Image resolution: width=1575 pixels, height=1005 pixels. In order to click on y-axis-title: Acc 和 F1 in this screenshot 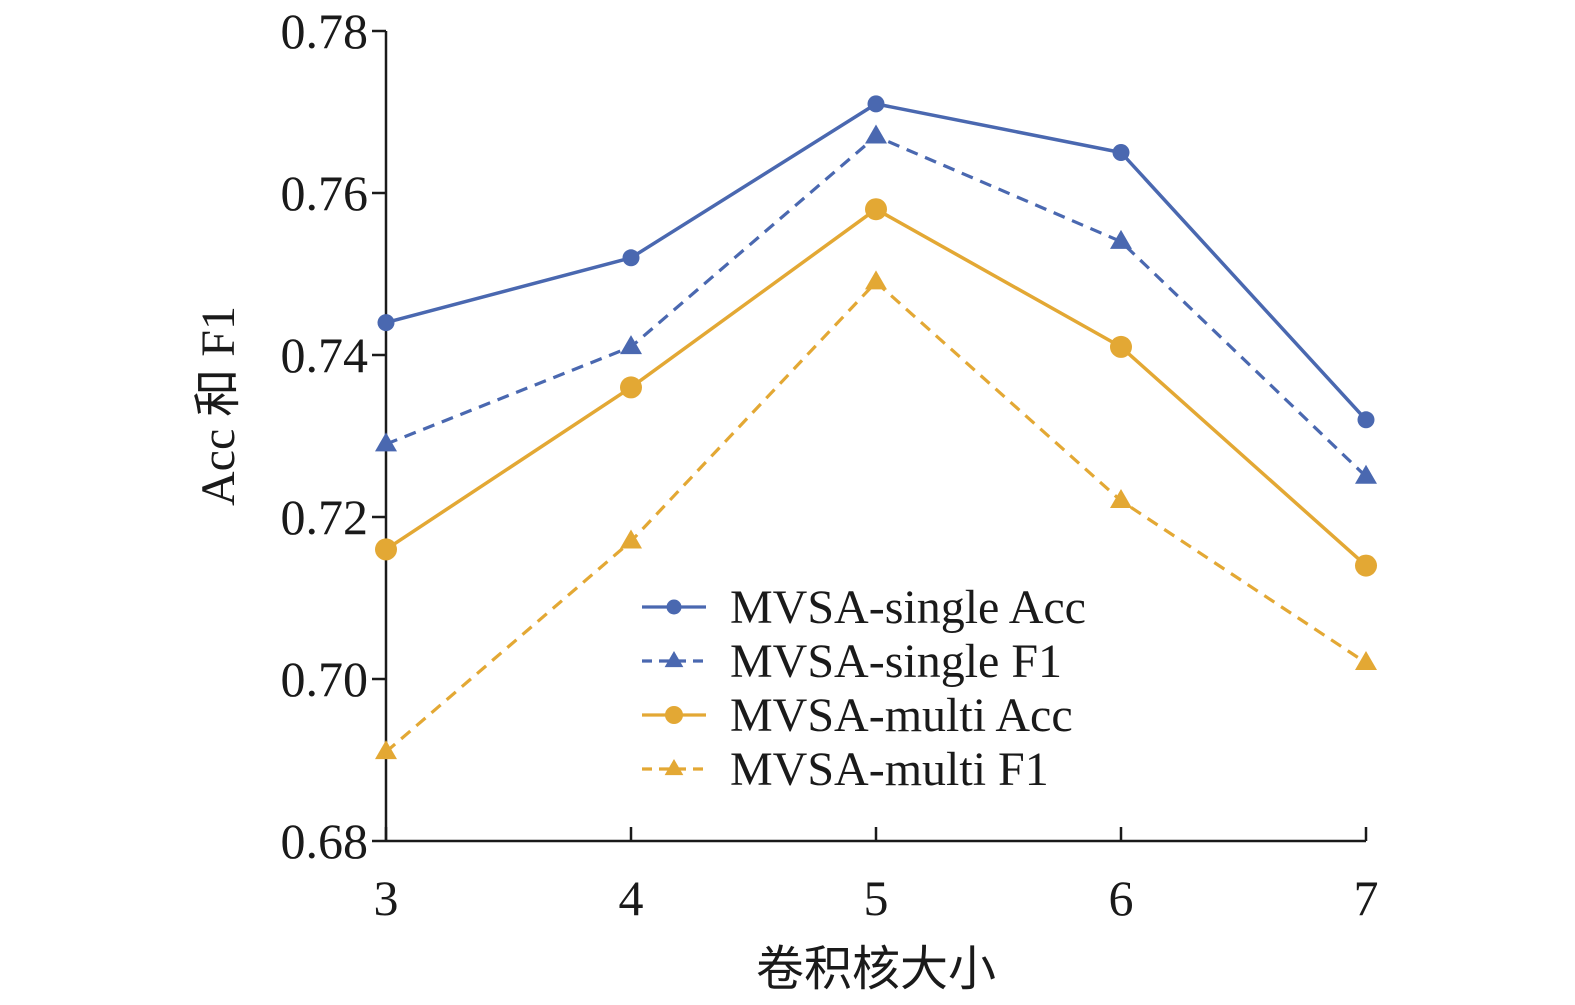, I will do `click(218, 406)`.